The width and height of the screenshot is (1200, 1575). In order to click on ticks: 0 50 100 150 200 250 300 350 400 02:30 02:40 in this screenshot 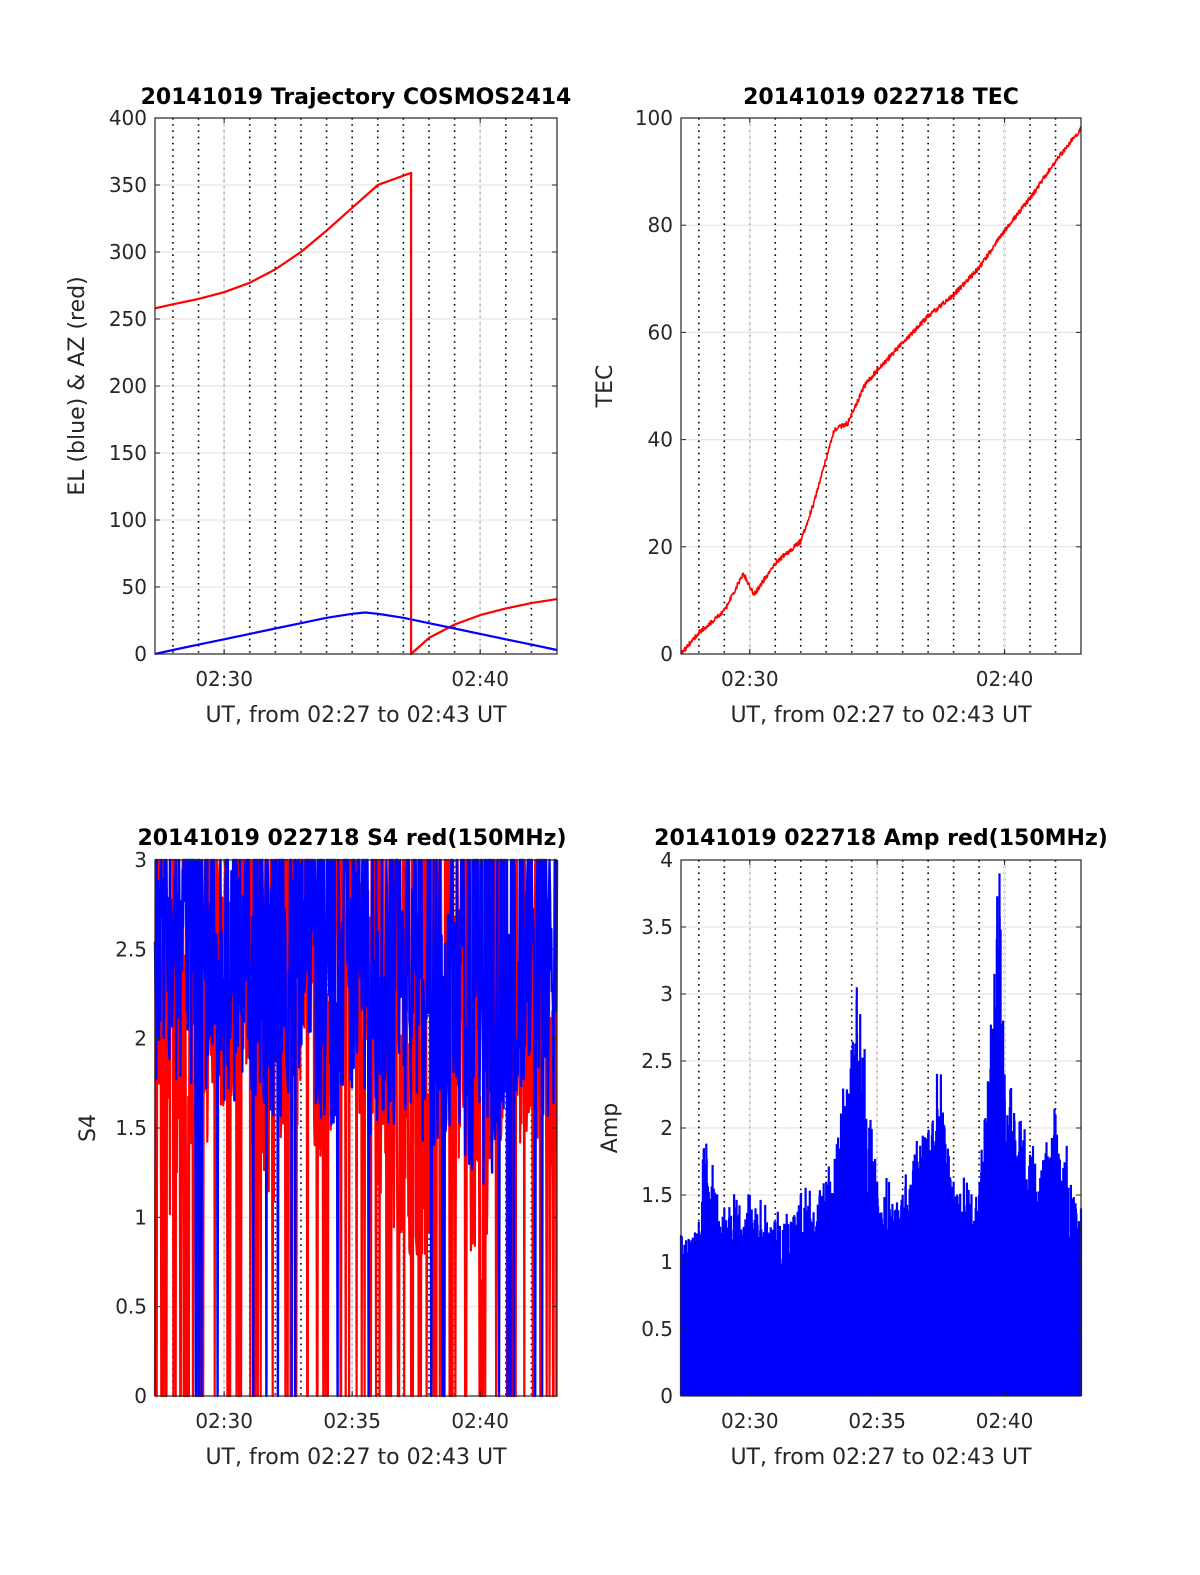, I will do `click(333, 398)`.